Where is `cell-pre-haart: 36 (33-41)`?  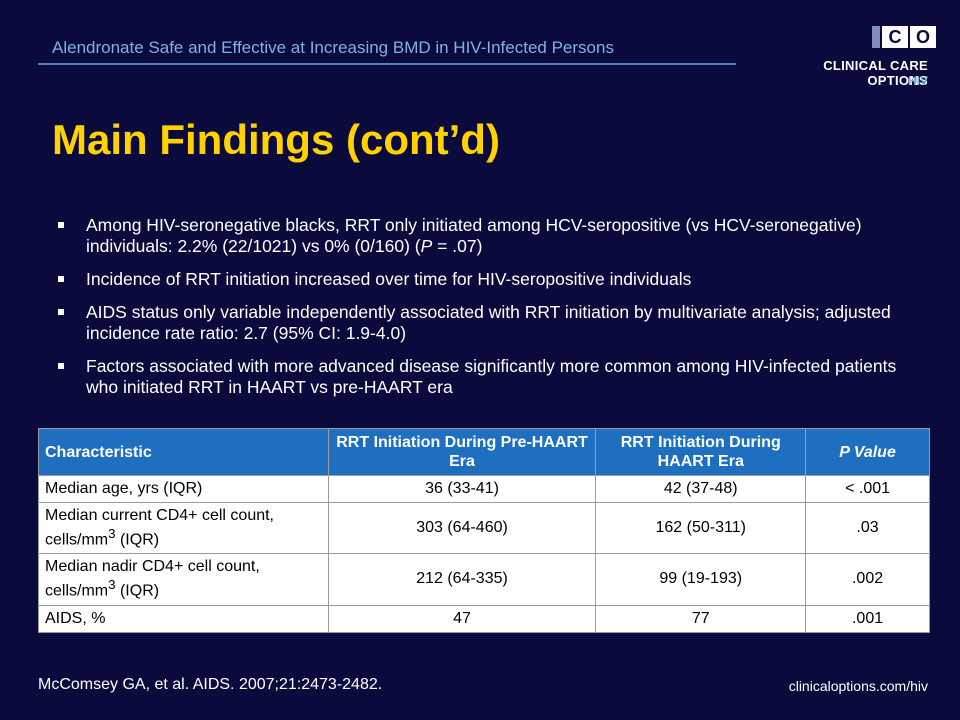 cell-pre-haart: 36 (33-41) is located at coordinates (462, 489).